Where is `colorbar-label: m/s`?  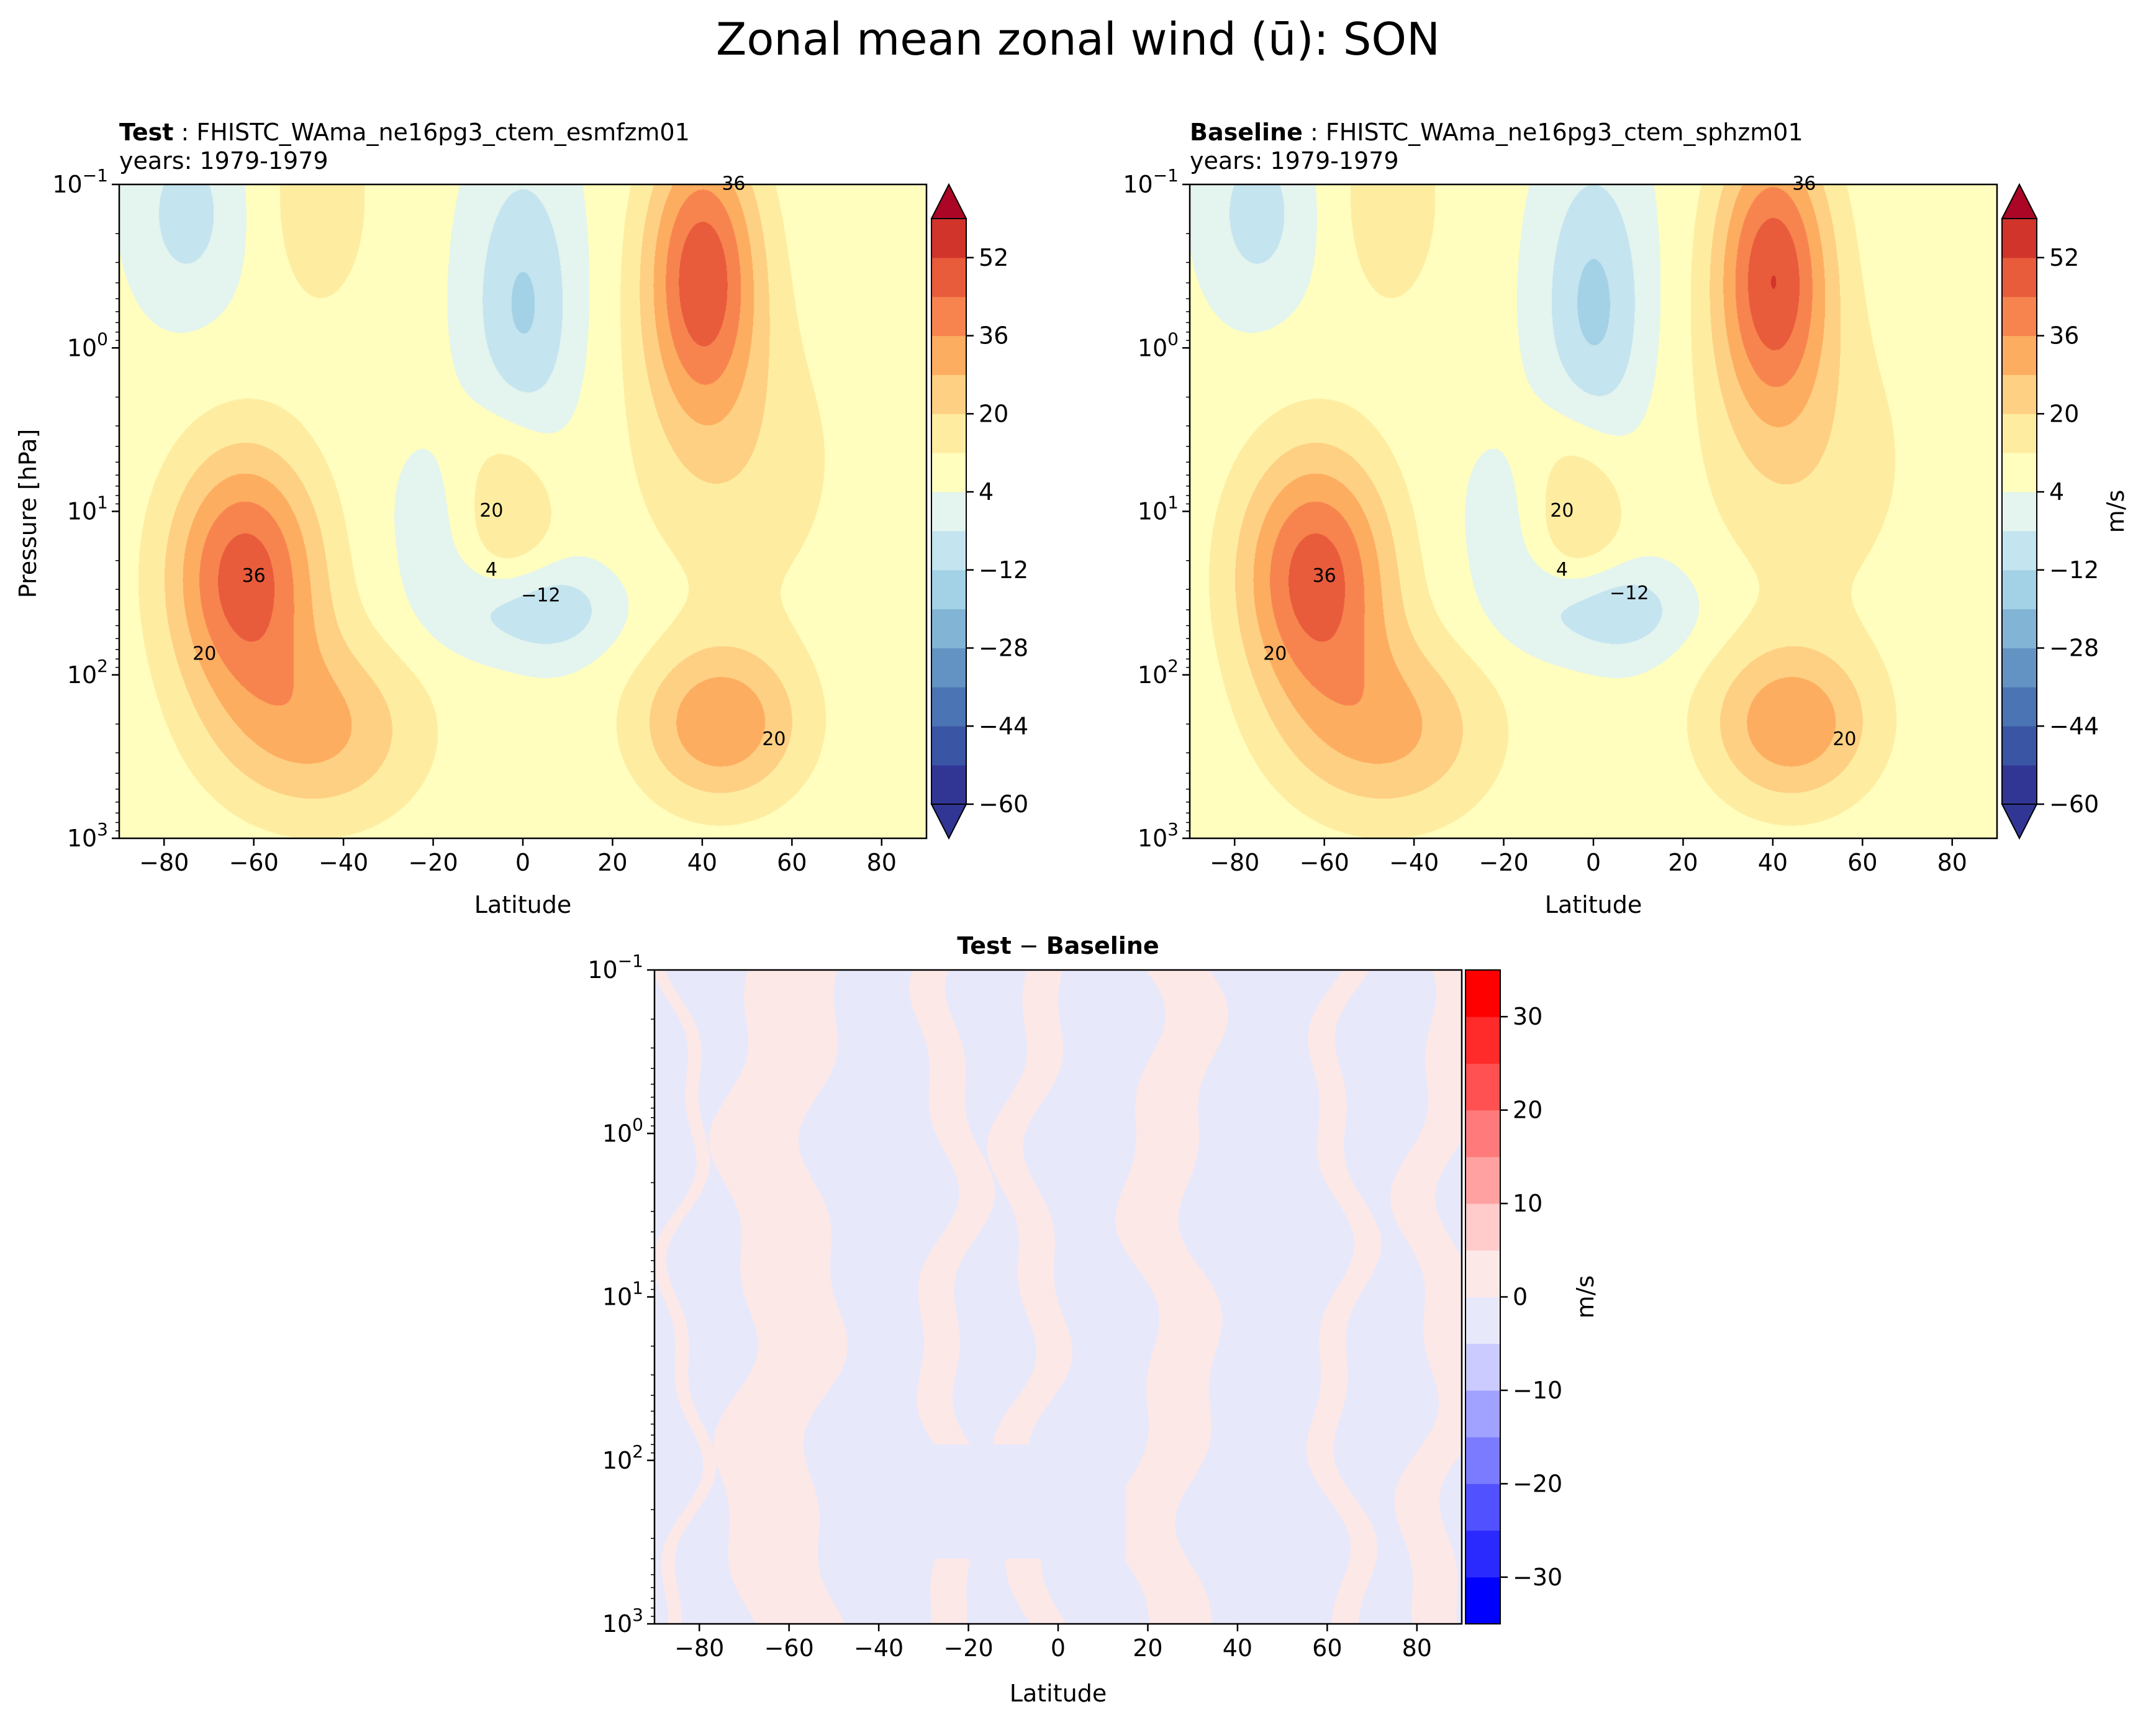
colorbar-label: m/s is located at coordinates (2115, 511).